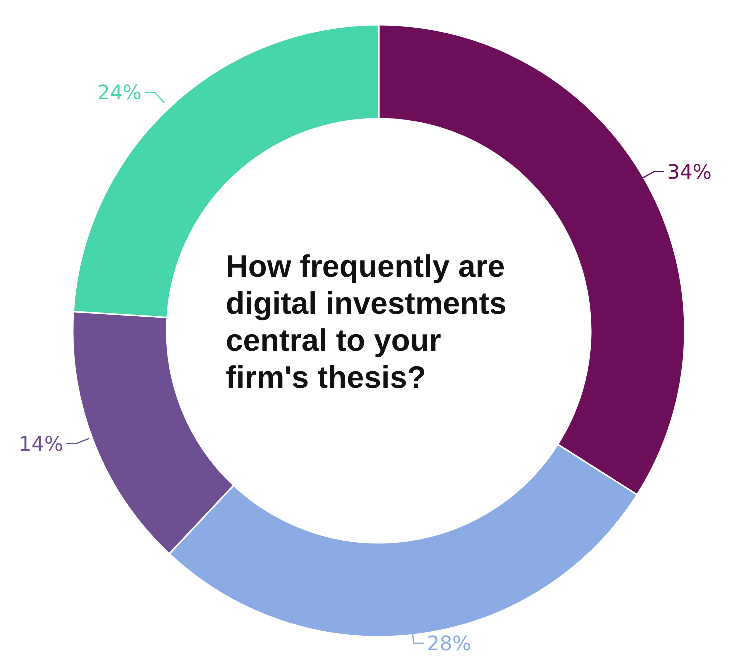  I want to click on data-label: 28%, so click(449, 643).